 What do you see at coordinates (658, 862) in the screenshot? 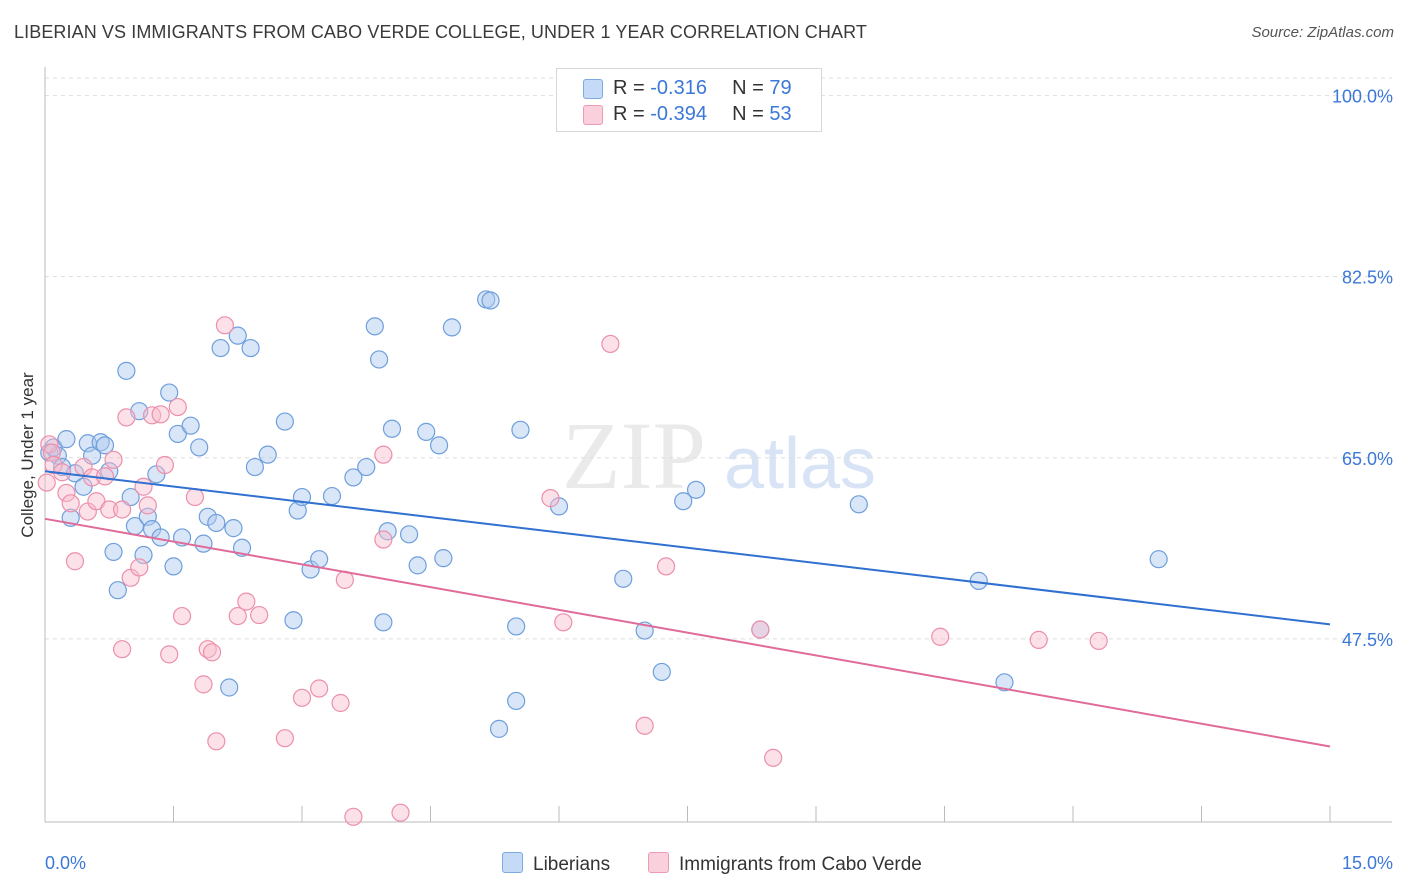
I see `bottom-legend-swatch-pink` at bounding box center [658, 862].